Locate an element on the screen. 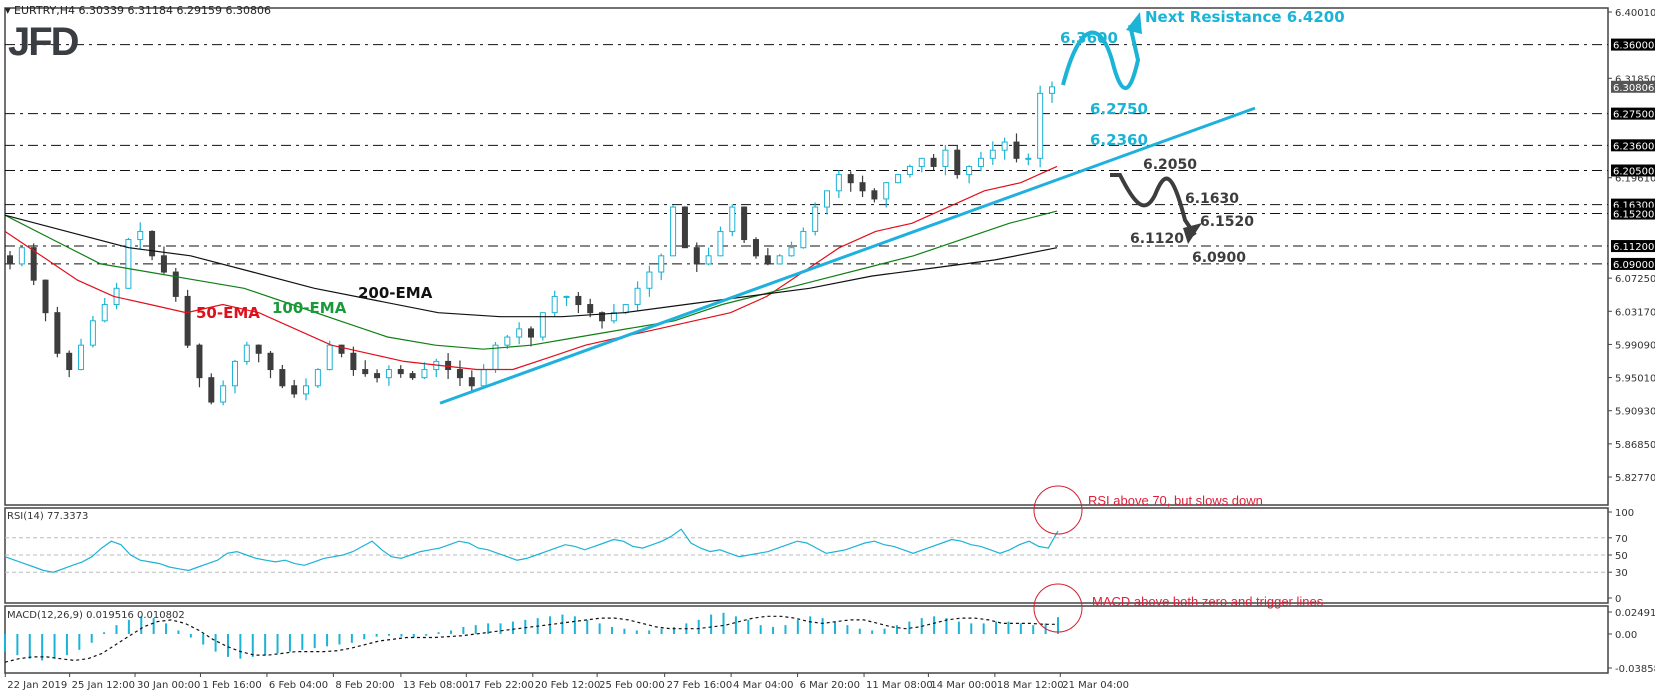 Image resolution: width=1655 pixels, height=695 pixels. ema-line-100-EMA is located at coordinates (531, 280).